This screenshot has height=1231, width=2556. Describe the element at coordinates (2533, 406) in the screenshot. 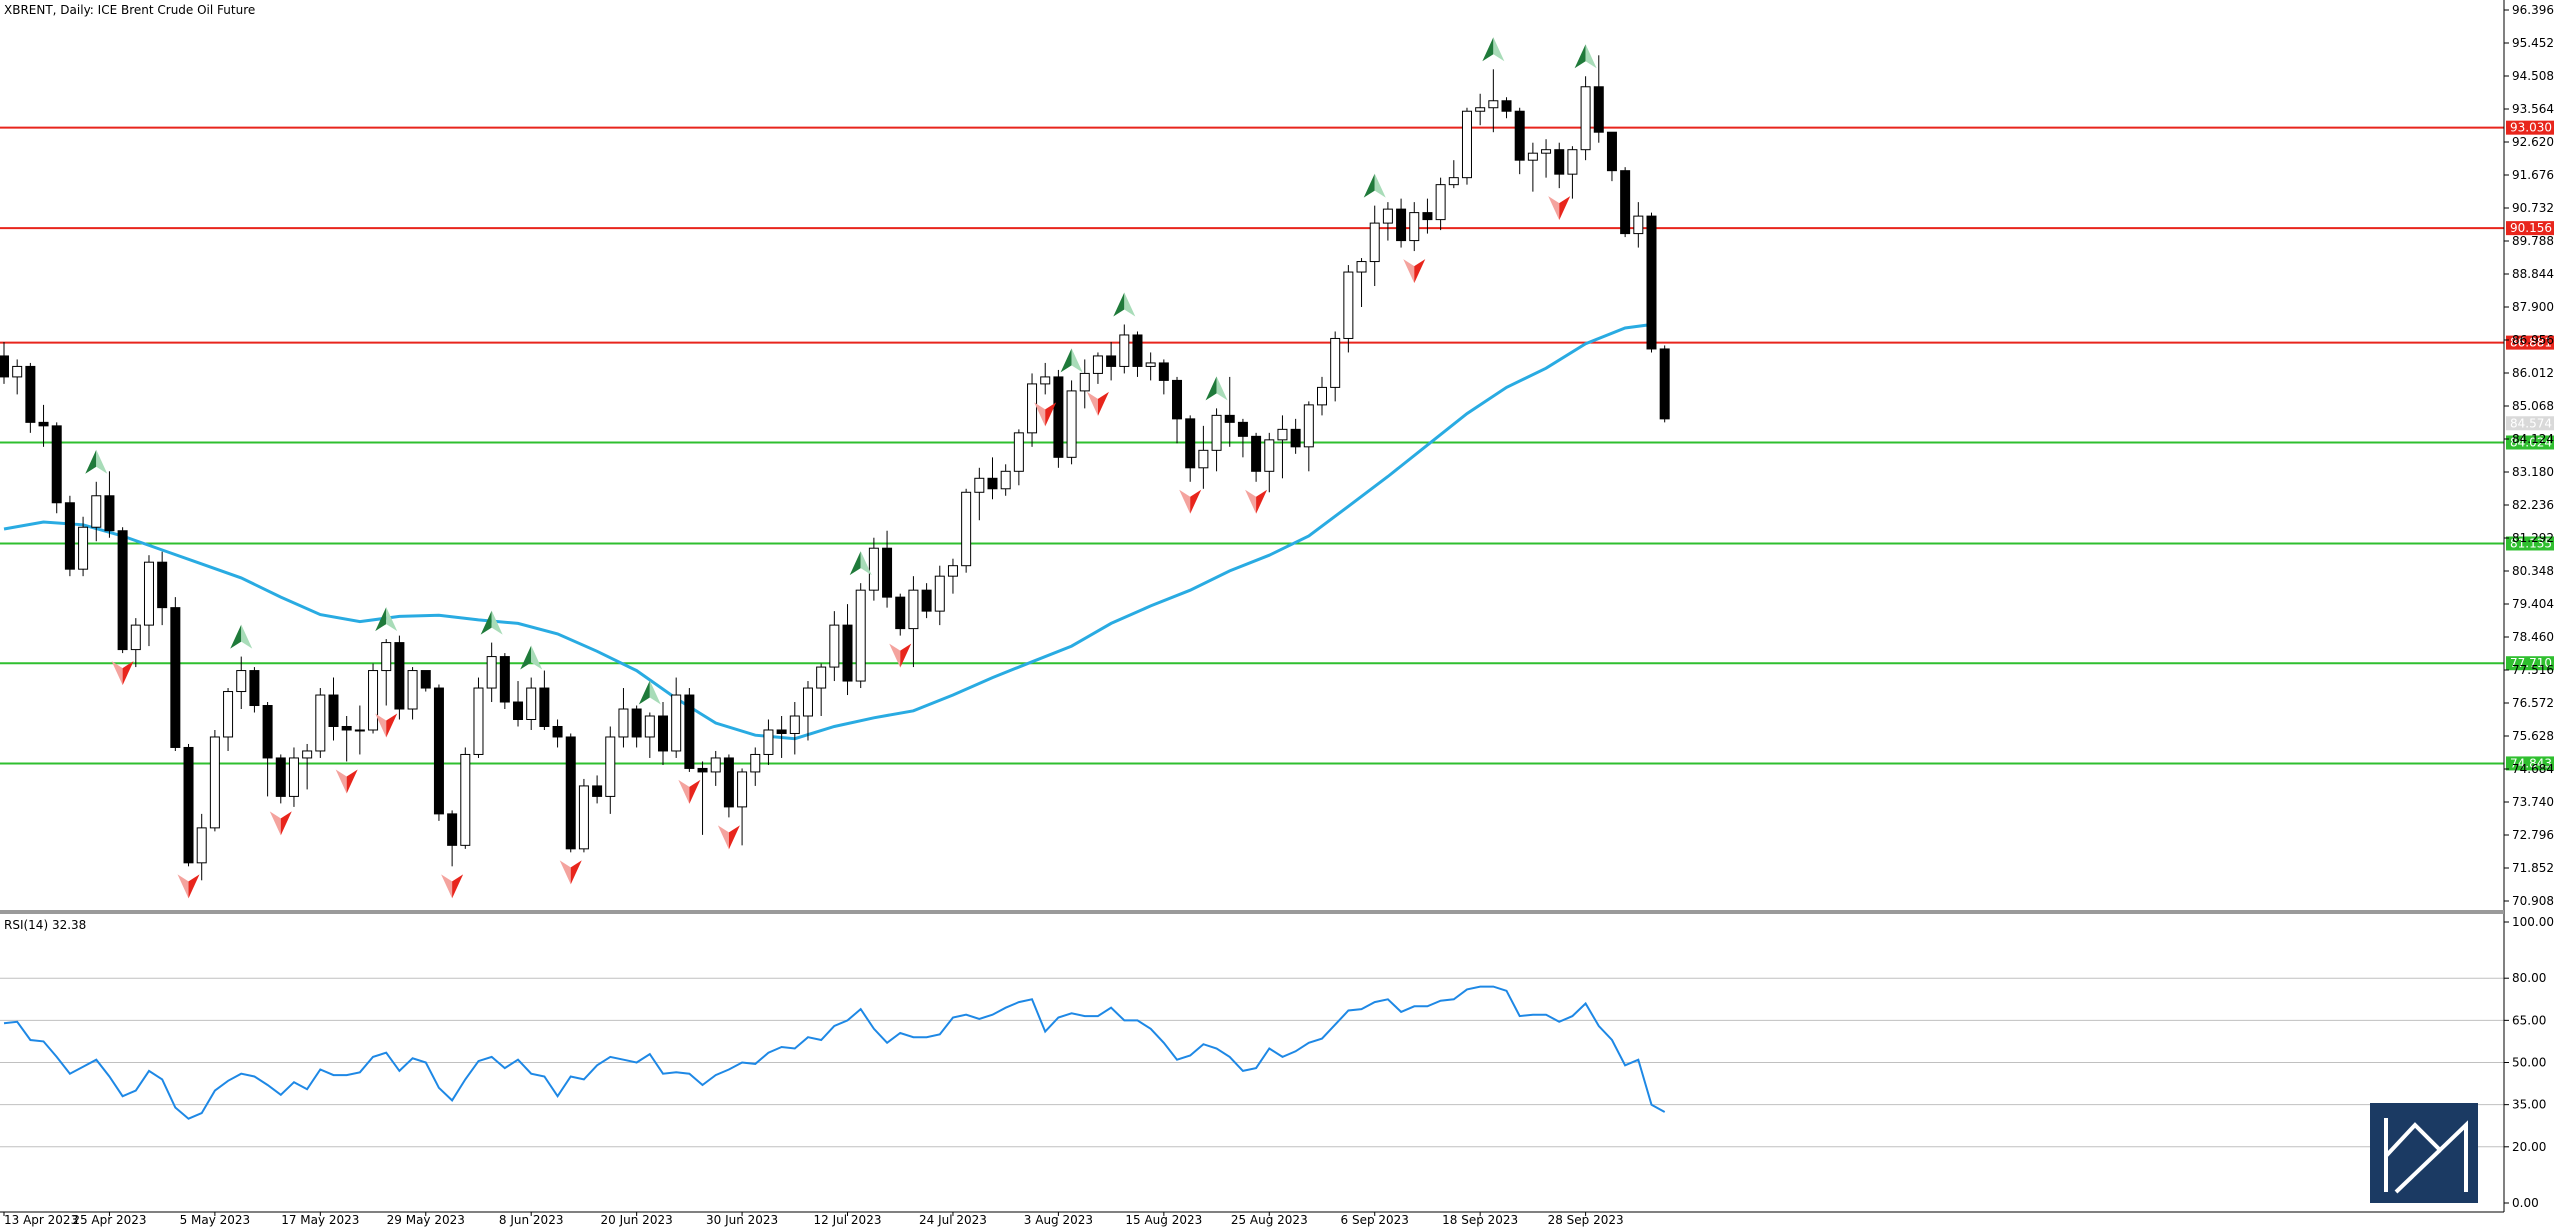

I see `price-tick-label: 85.068` at that location.